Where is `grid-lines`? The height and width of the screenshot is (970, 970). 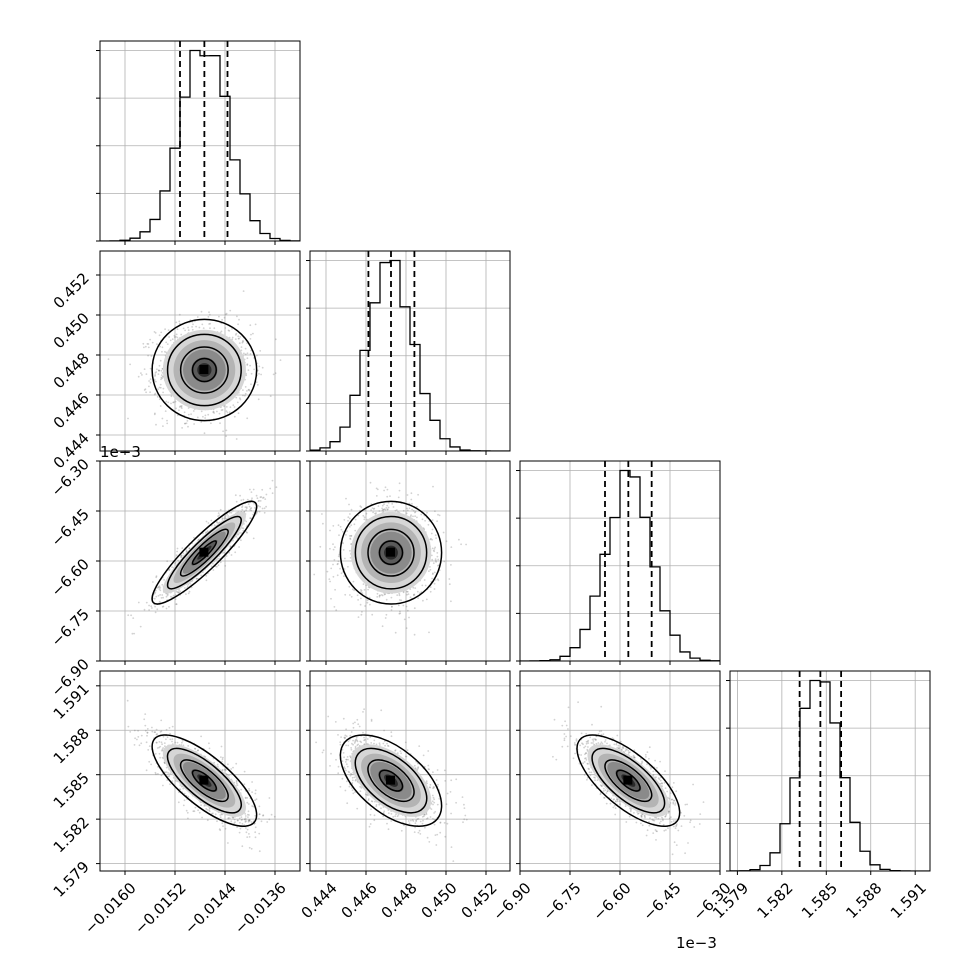
grid-lines is located at coordinates (200, 141).